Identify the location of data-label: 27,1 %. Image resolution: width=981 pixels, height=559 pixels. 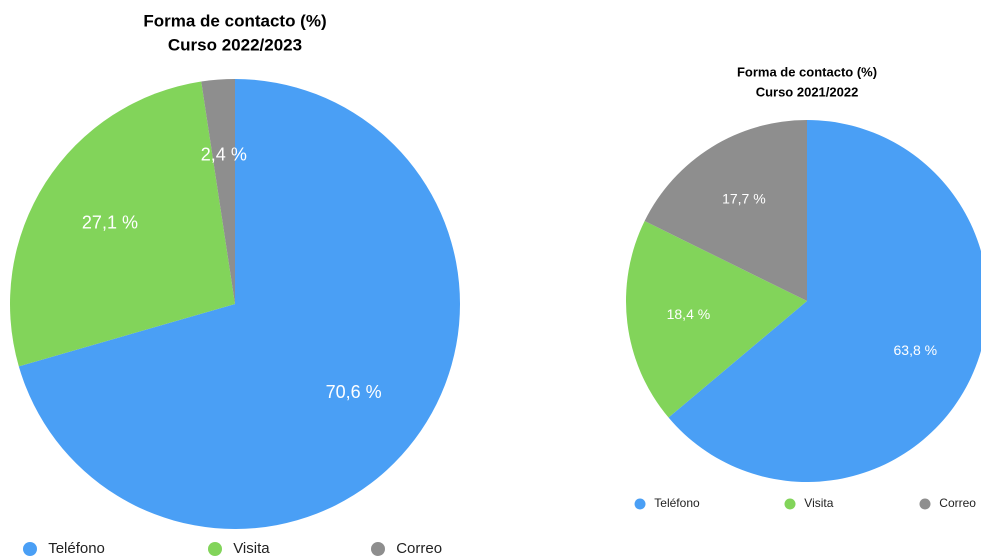
(110, 223).